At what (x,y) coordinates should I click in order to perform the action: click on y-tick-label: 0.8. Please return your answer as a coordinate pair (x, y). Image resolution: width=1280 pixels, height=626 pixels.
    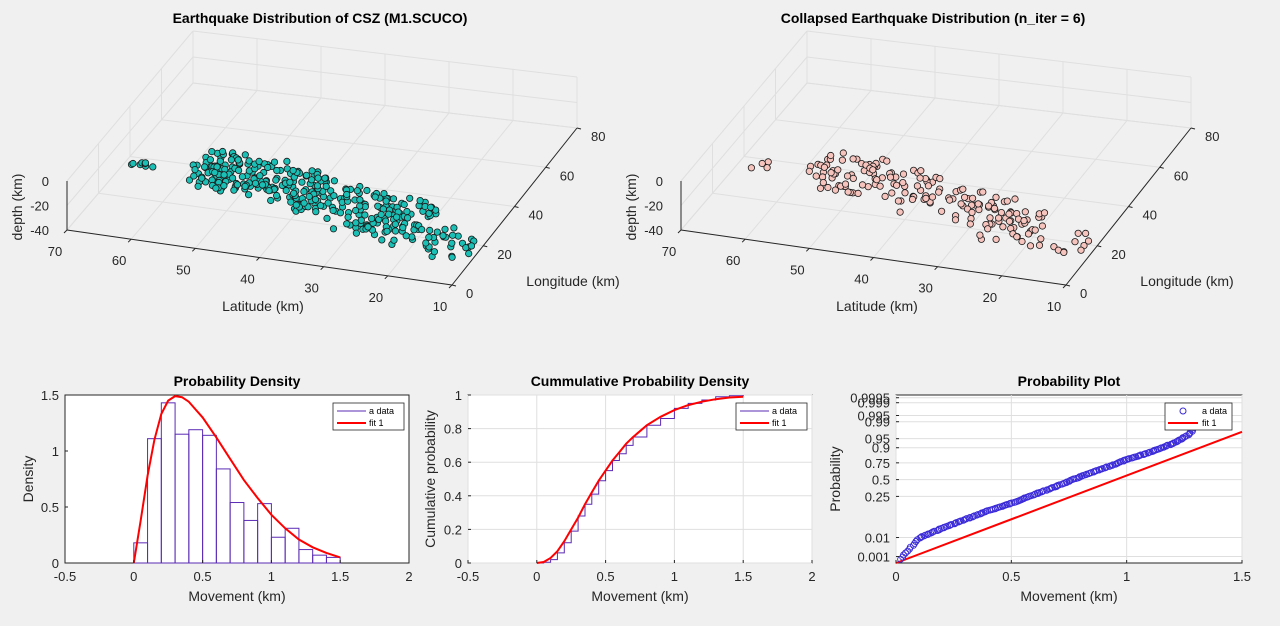
    Looking at the image, I should click on (453, 429).